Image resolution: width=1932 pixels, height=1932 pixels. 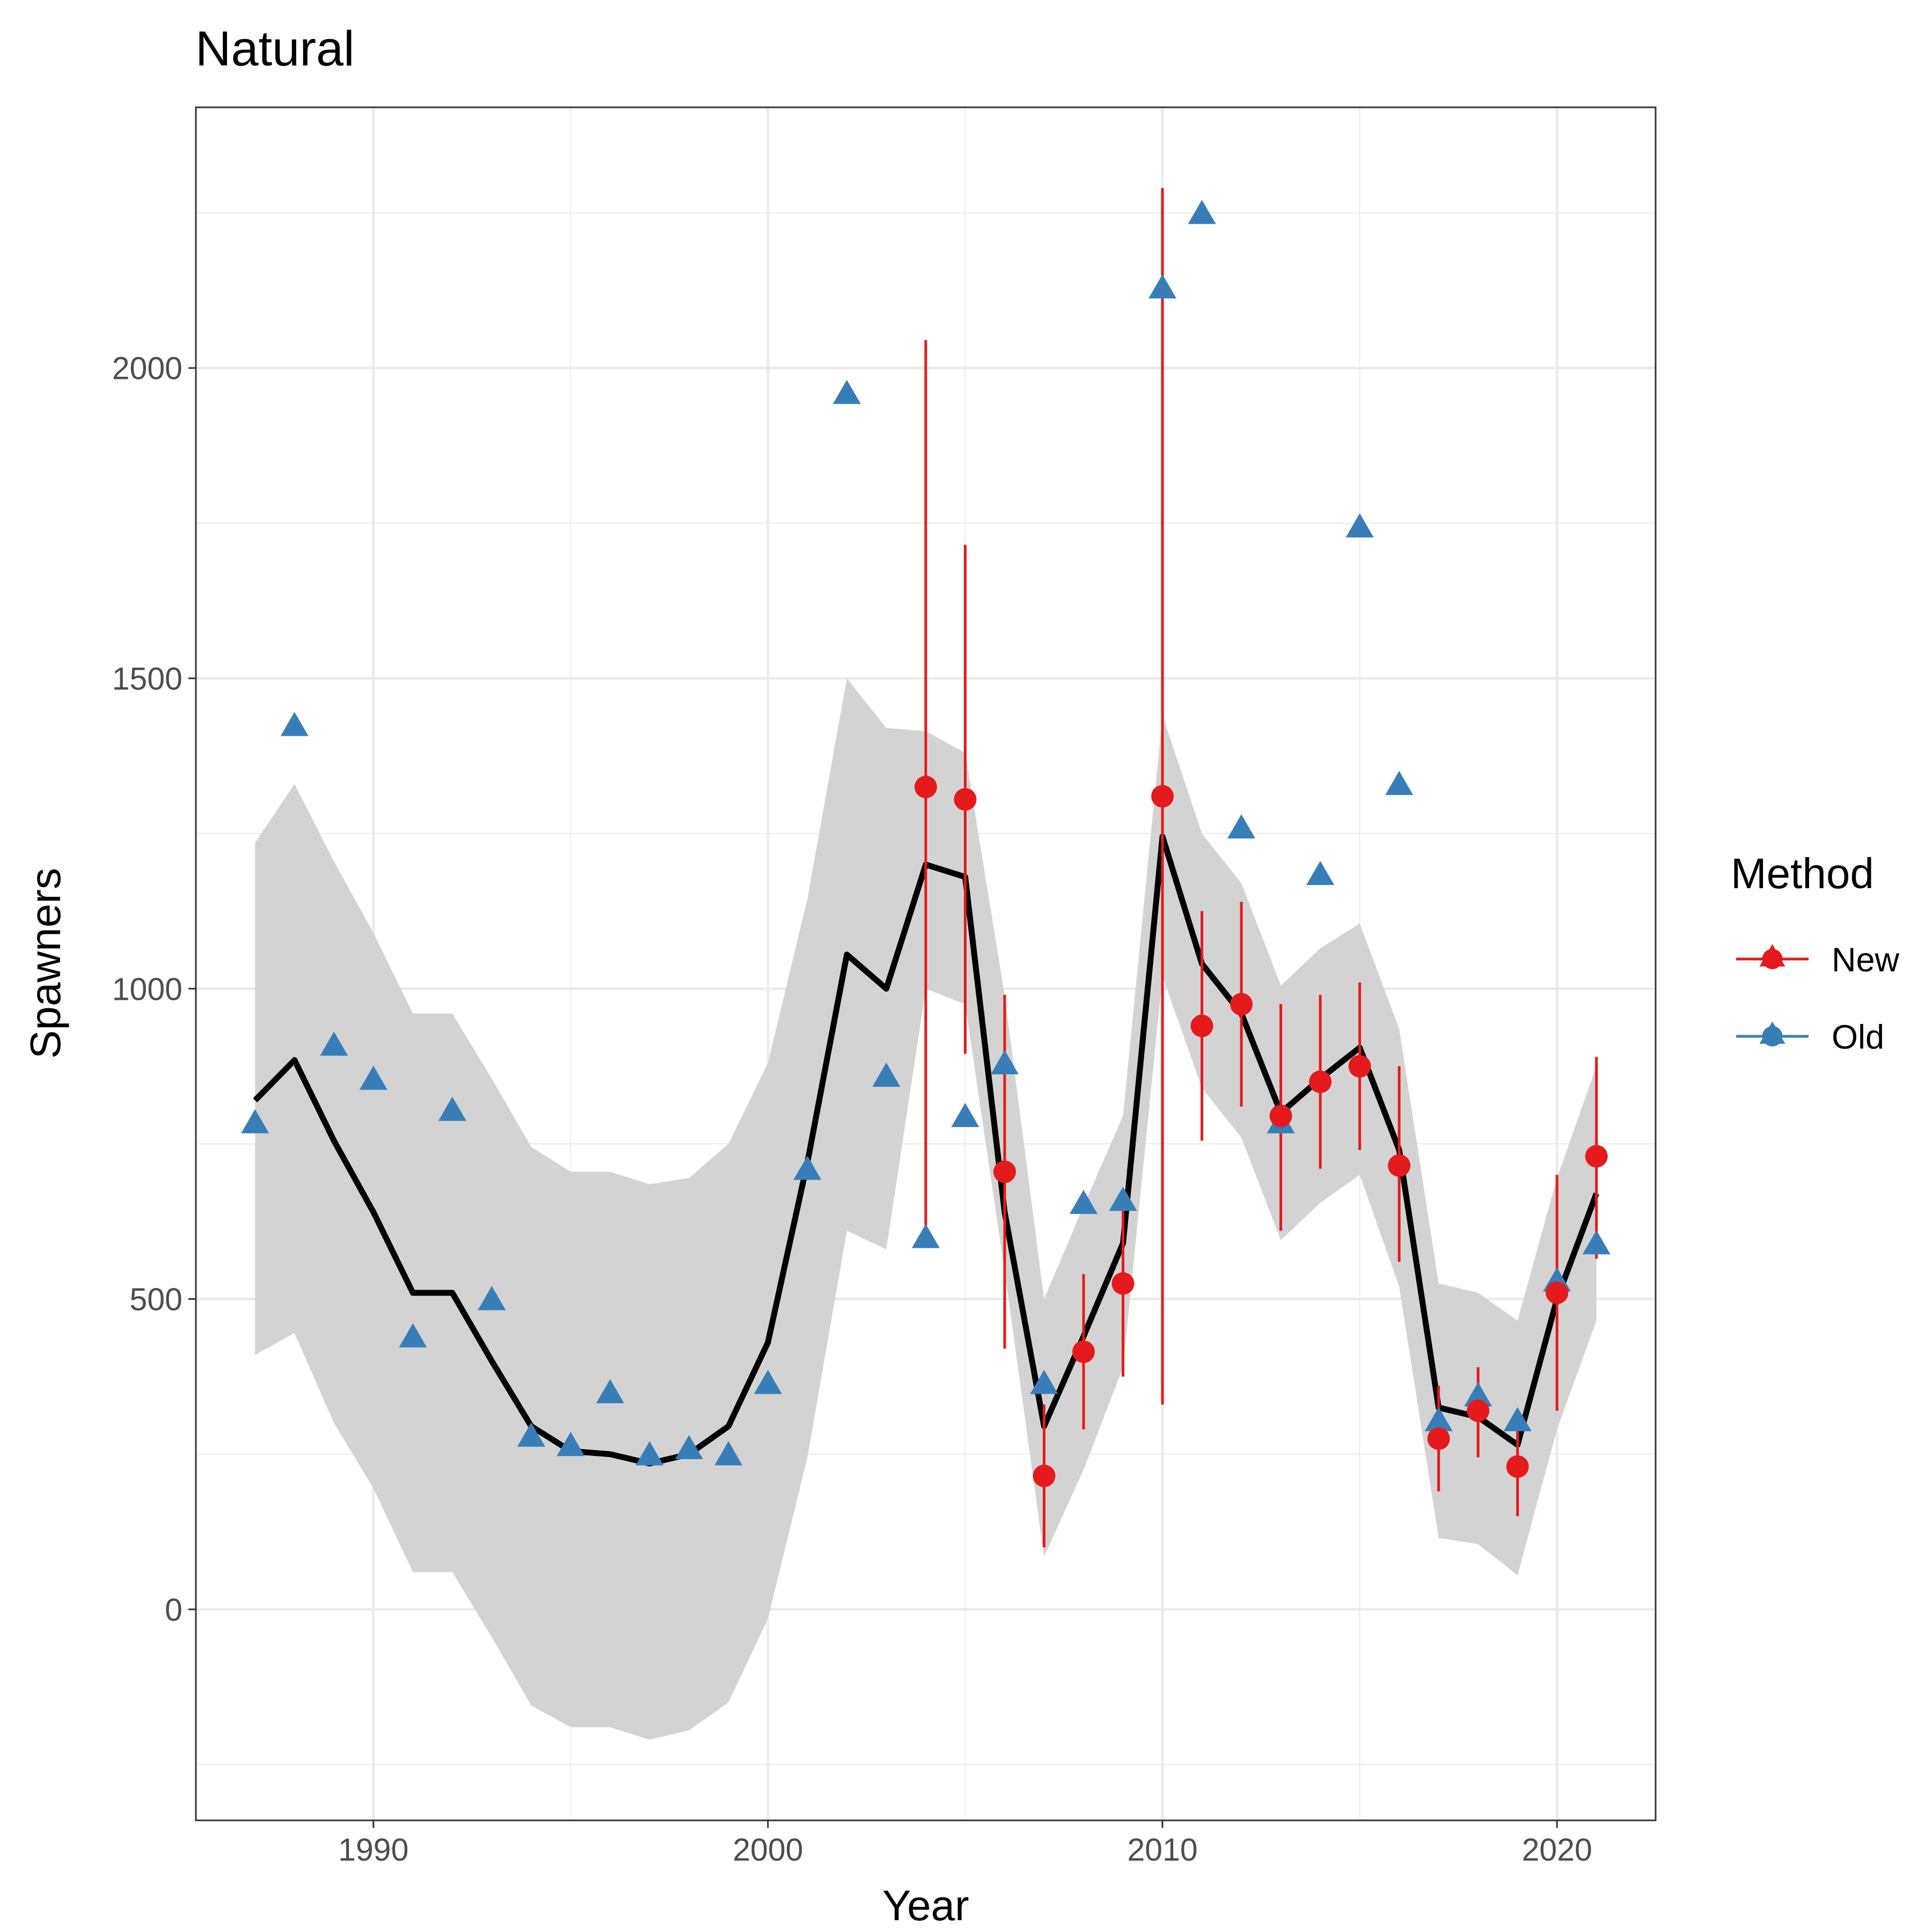 I want to click on y-axis-title: Spawners, so click(x=45, y=963).